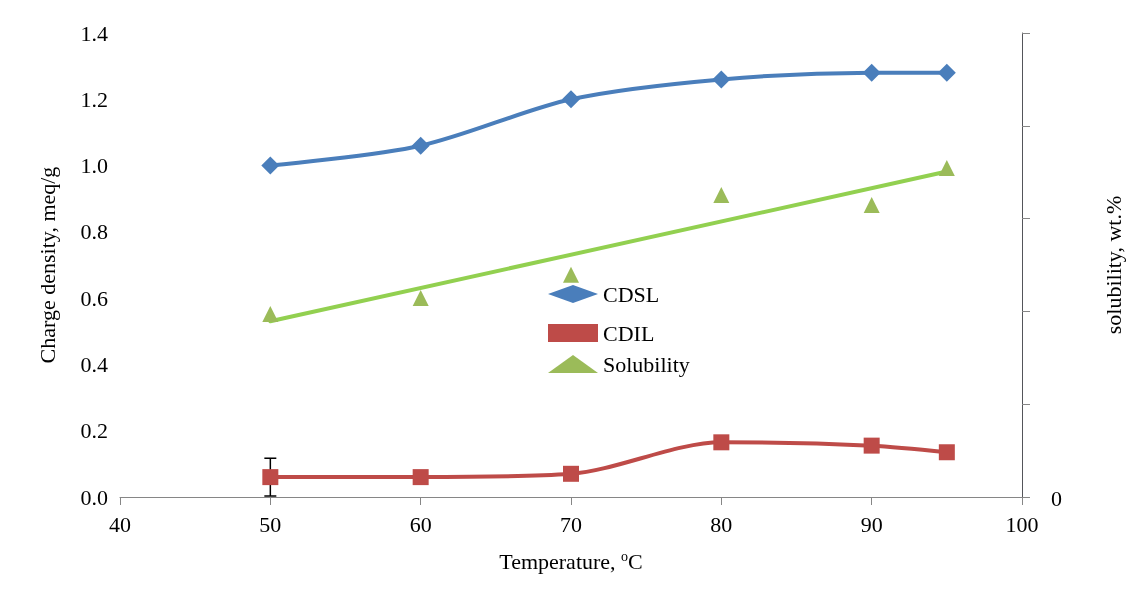  Describe the element at coordinates (629, 333) in the screenshot. I see `legend-label: CDIL` at that location.